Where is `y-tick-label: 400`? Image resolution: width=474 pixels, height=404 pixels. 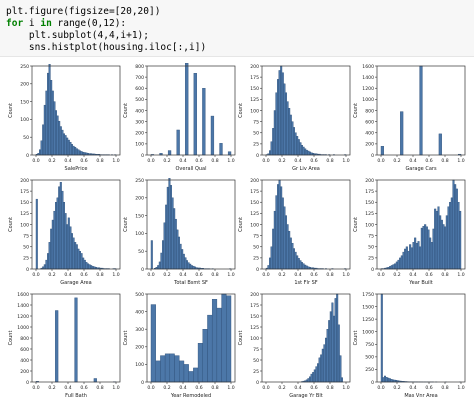 y-tick-label: 400 is located at coordinates (24, 361).